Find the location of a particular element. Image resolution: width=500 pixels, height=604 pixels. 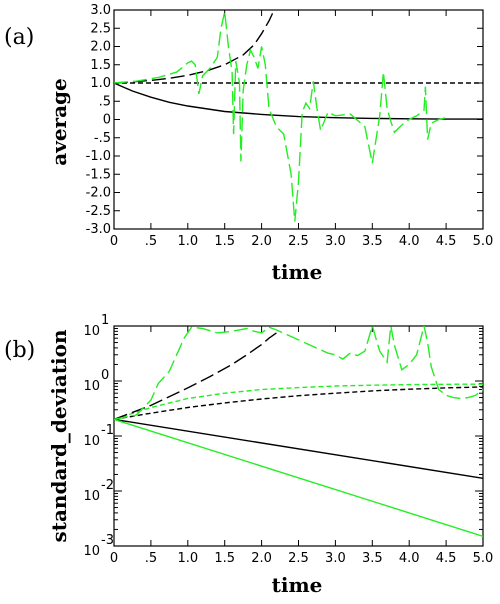

x-tick-label-b: 2.0 is located at coordinates (261, 558).